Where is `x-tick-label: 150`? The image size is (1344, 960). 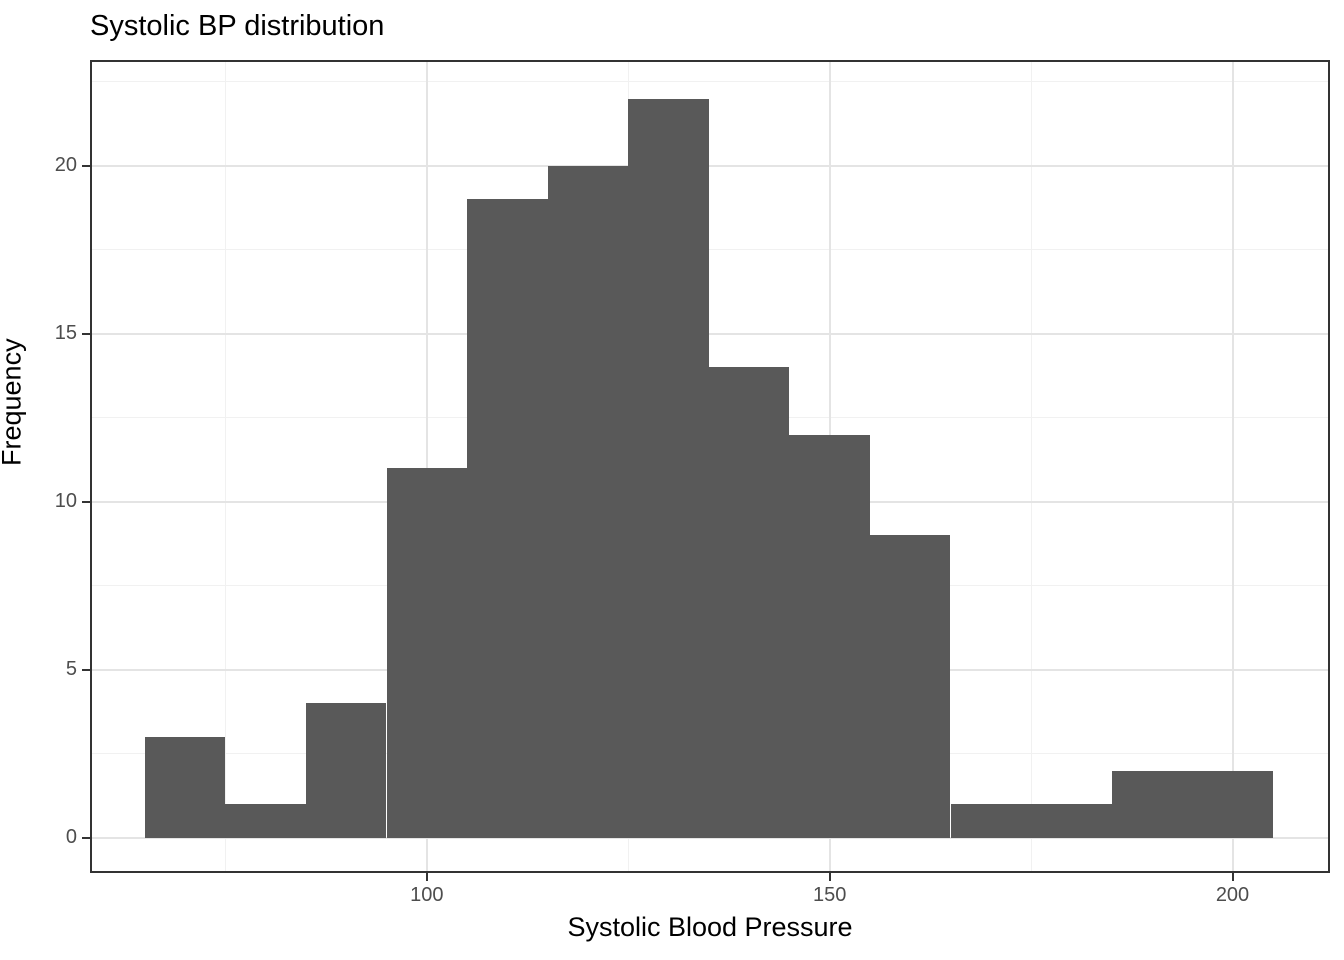
x-tick-label: 150 is located at coordinates (829, 895).